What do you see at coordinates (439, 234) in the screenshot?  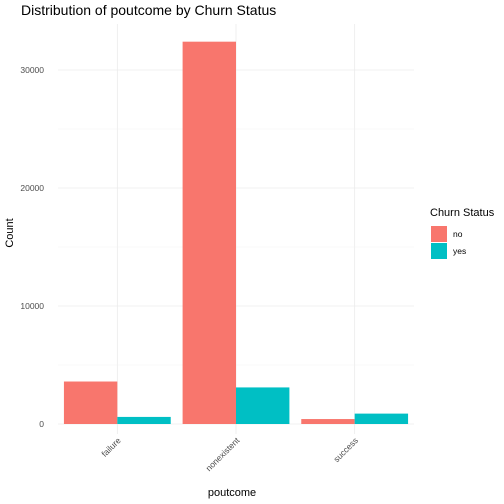 I see `legend-key-no` at bounding box center [439, 234].